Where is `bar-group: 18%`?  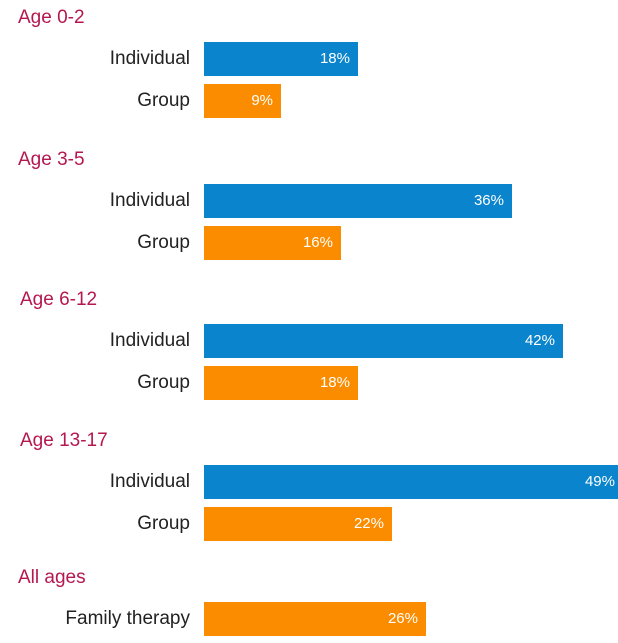 bar-group: 18% is located at coordinates (281, 383).